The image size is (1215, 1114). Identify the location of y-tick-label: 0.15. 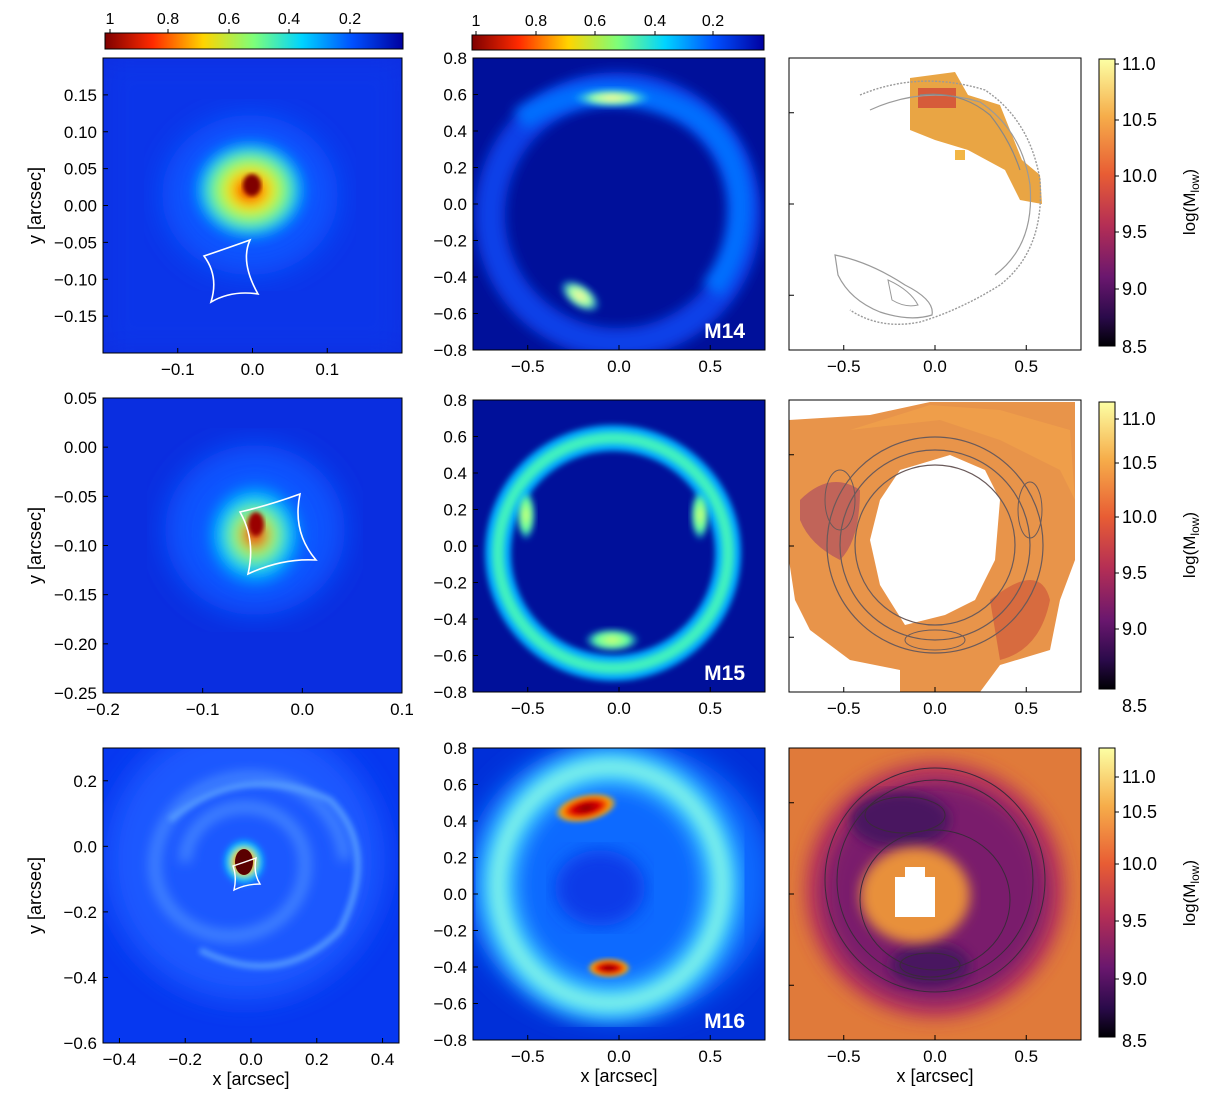
(80, 95).